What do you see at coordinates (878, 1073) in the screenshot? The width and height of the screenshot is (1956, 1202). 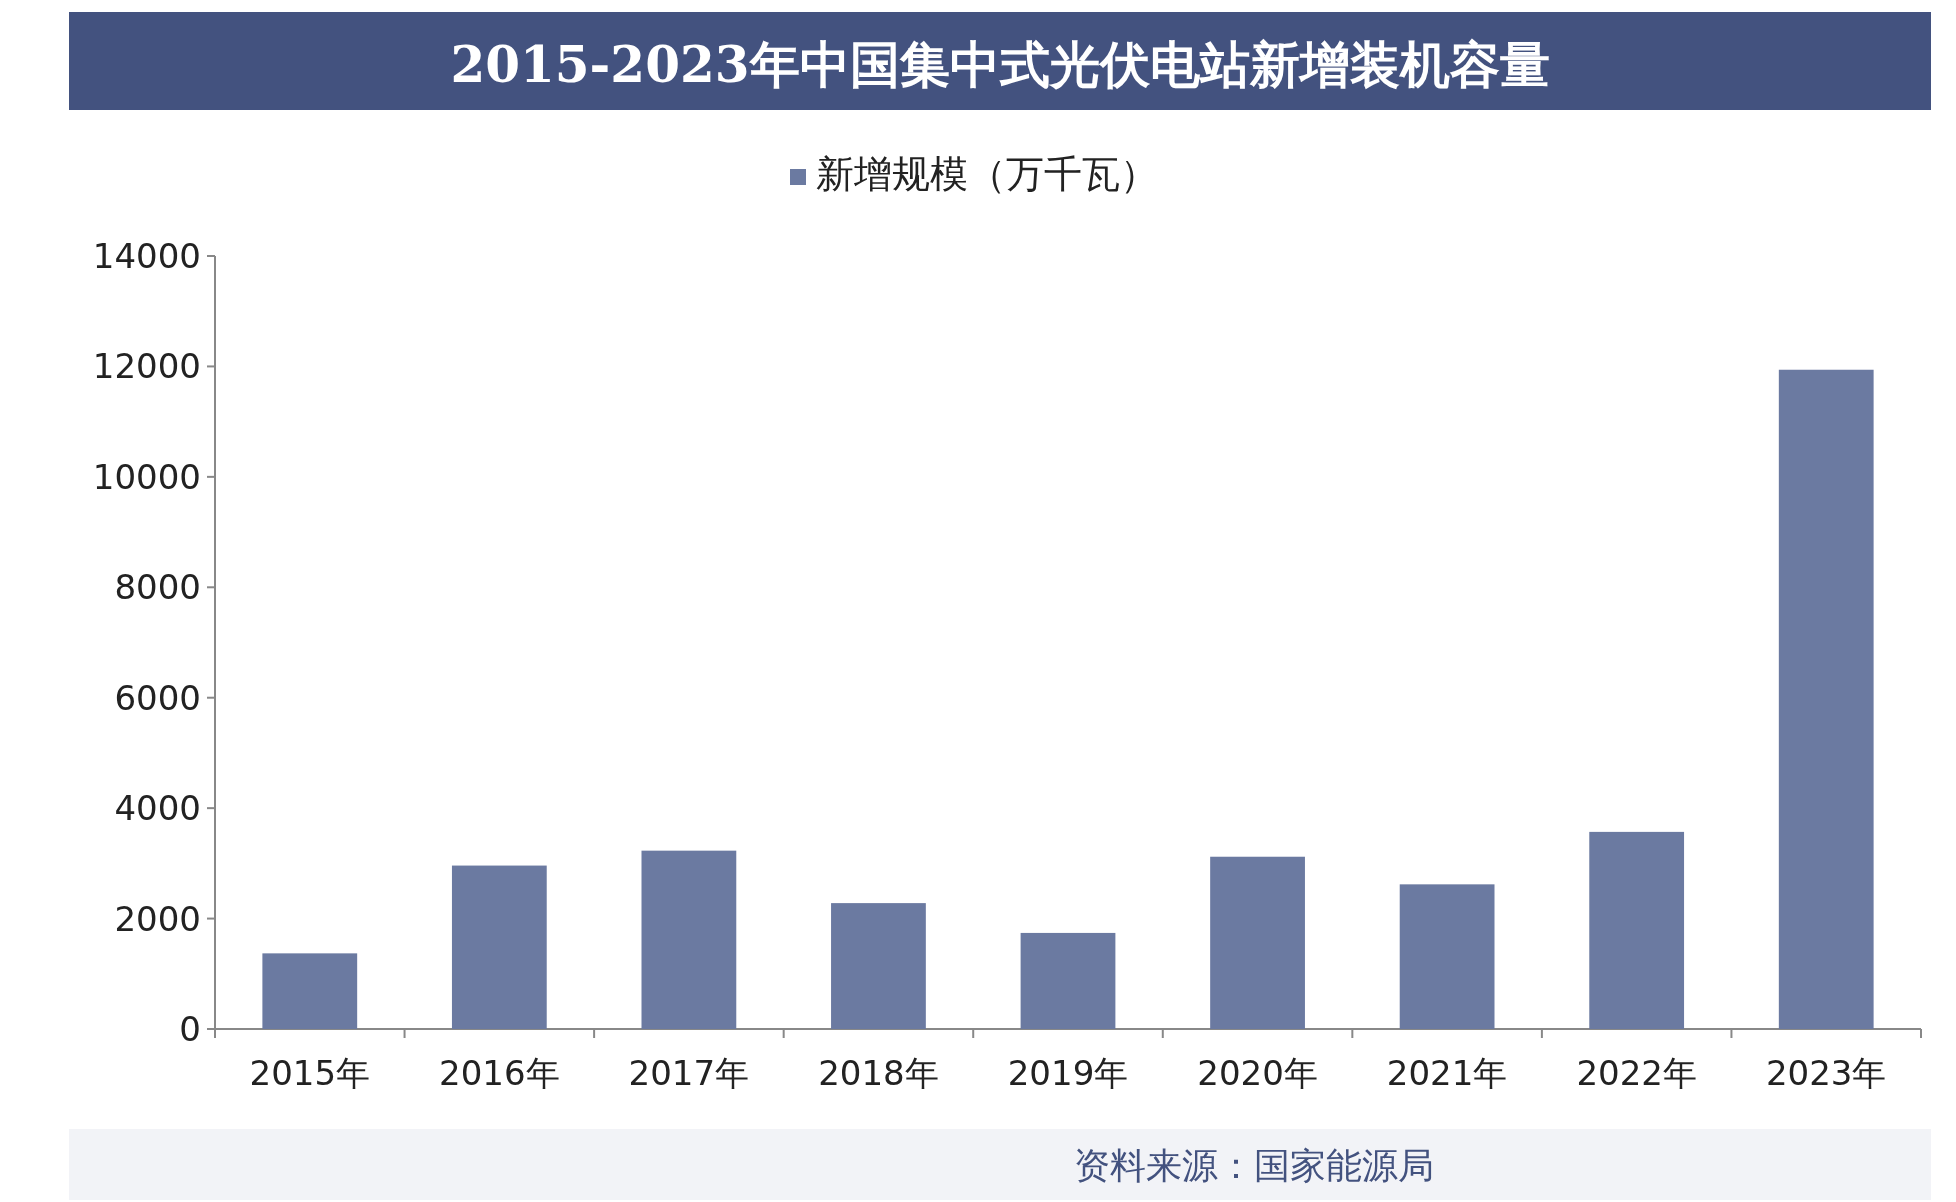 I see `x-tick-label: 2018年` at bounding box center [878, 1073].